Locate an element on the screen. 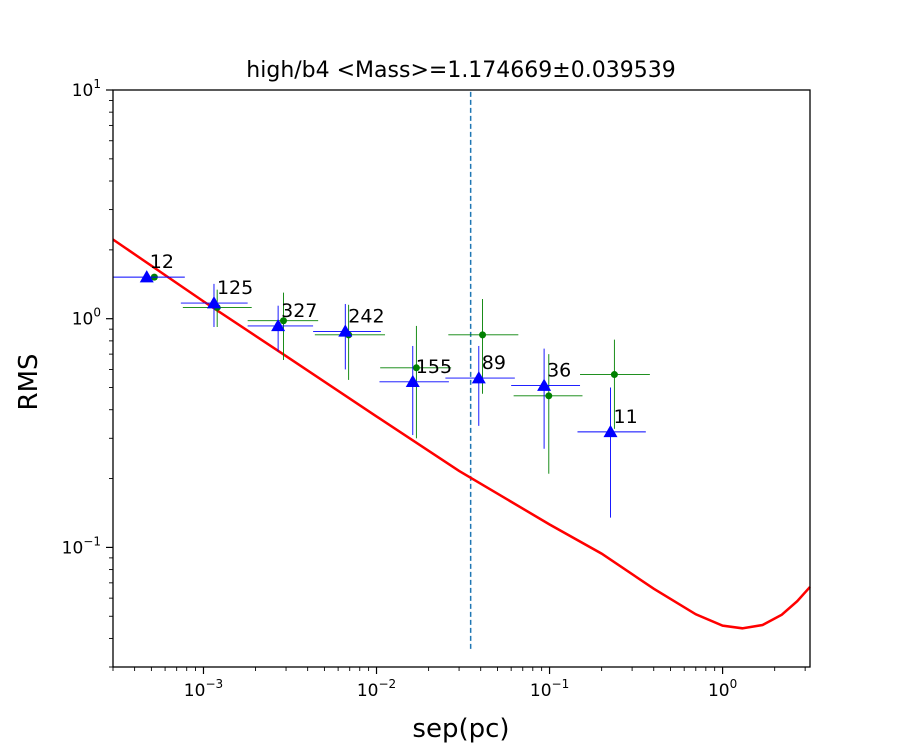 The image size is (900, 750). point-count-label: 125 is located at coordinates (235, 288).